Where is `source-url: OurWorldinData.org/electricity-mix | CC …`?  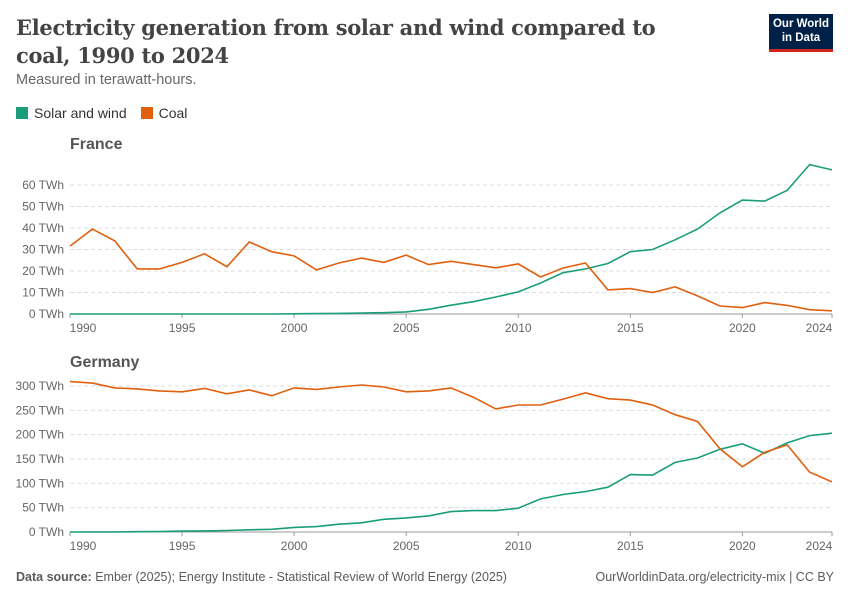
source-url: OurWorldinData.org/electricity-mix | CC … is located at coordinates (715, 577).